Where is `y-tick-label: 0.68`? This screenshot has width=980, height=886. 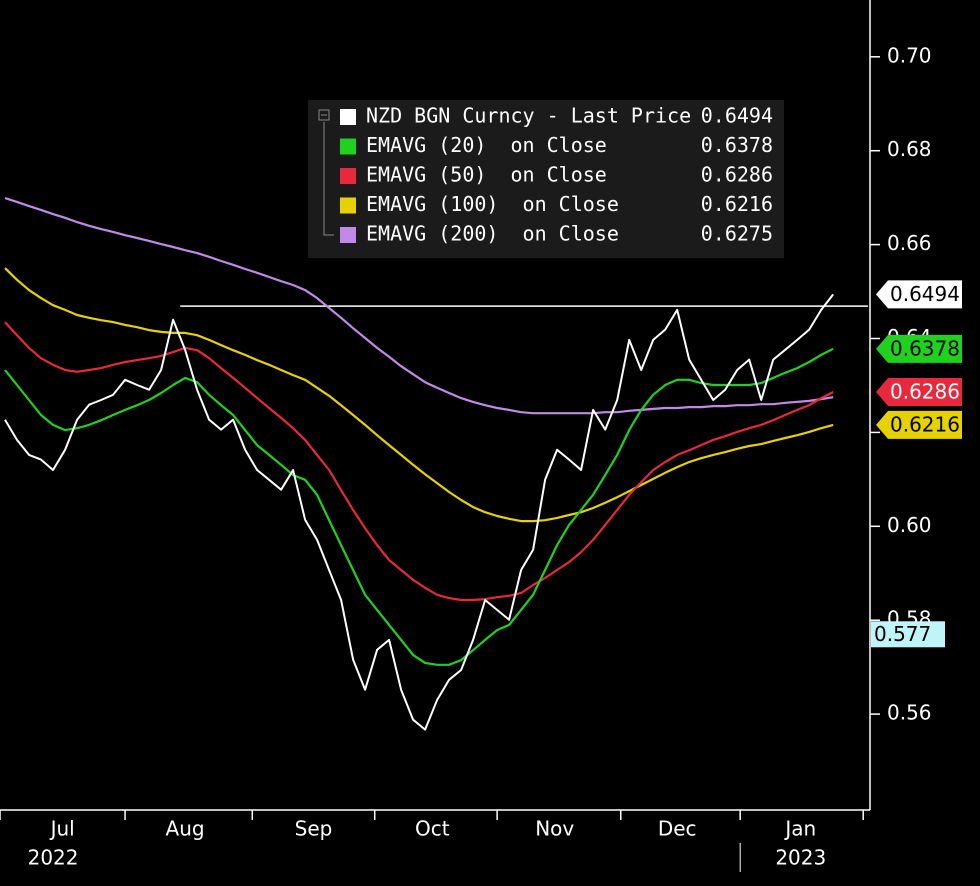 y-tick-label: 0.68 is located at coordinates (909, 149).